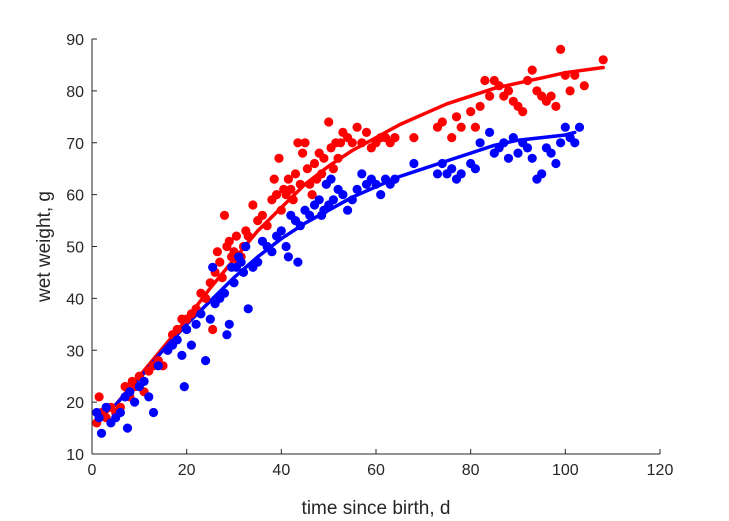  What do you see at coordinates (187, 470) in the screenshot?
I see `x-tick-label: 20` at bounding box center [187, 470].